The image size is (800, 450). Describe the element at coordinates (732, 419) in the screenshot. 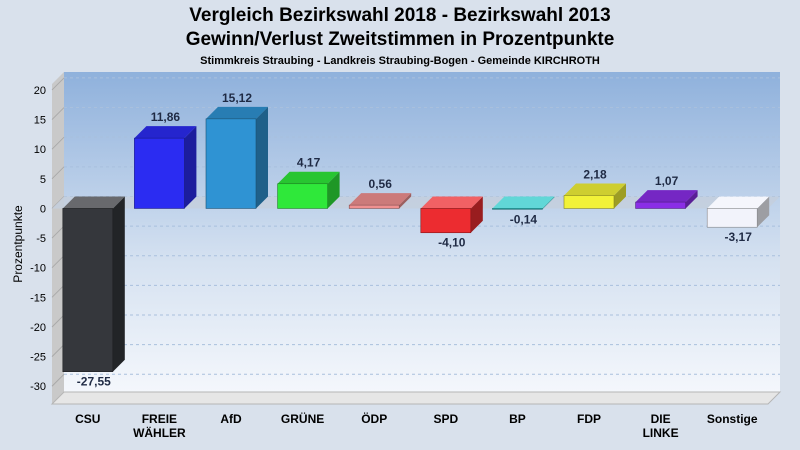

I see `x-tick-label: Sonstige` at that location.